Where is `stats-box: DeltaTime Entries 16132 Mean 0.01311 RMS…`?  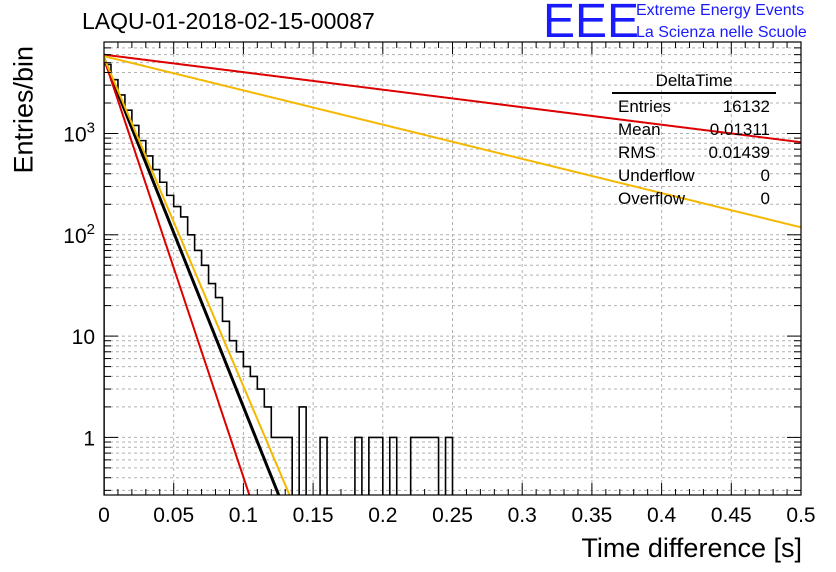 stats-box: DeltaTime Entries 16132 Mean 0.01311 RMS… is located at coordinates (694, 140).